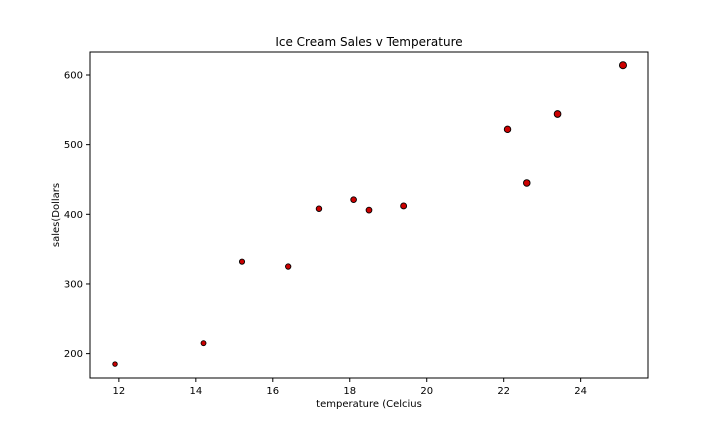  Describe the element at coordinates (349, 391) in the screenshot. I see `x-tick-label: 18` at that location.